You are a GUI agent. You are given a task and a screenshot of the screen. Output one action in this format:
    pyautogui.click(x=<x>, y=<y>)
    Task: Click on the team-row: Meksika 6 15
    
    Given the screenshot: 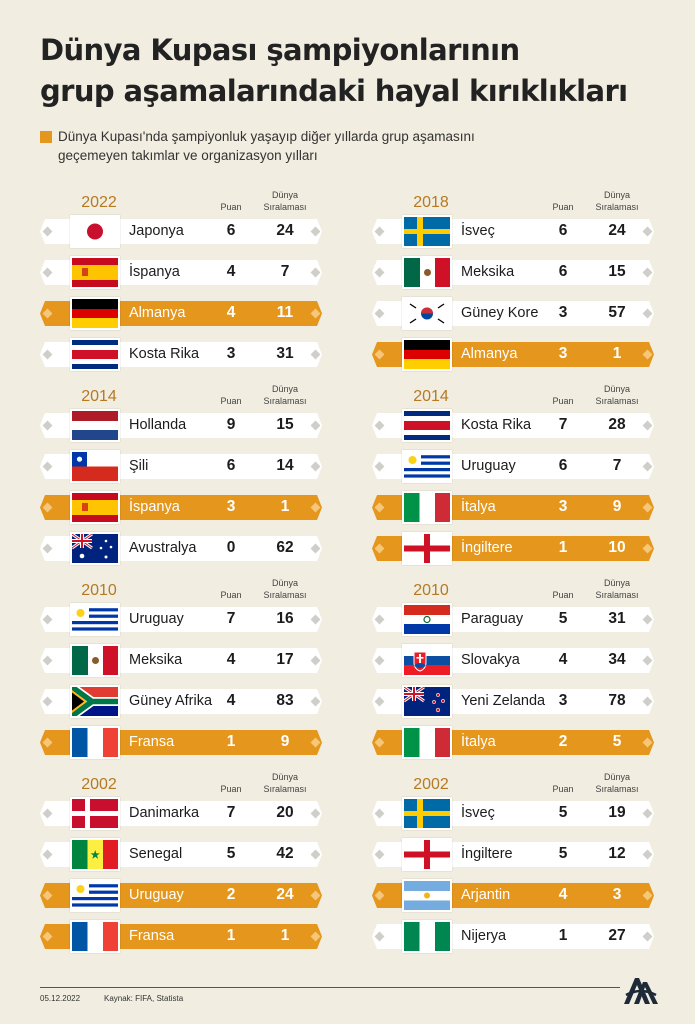 What is the action you would take?
    pyautogui.click(x=513, y=272)
    